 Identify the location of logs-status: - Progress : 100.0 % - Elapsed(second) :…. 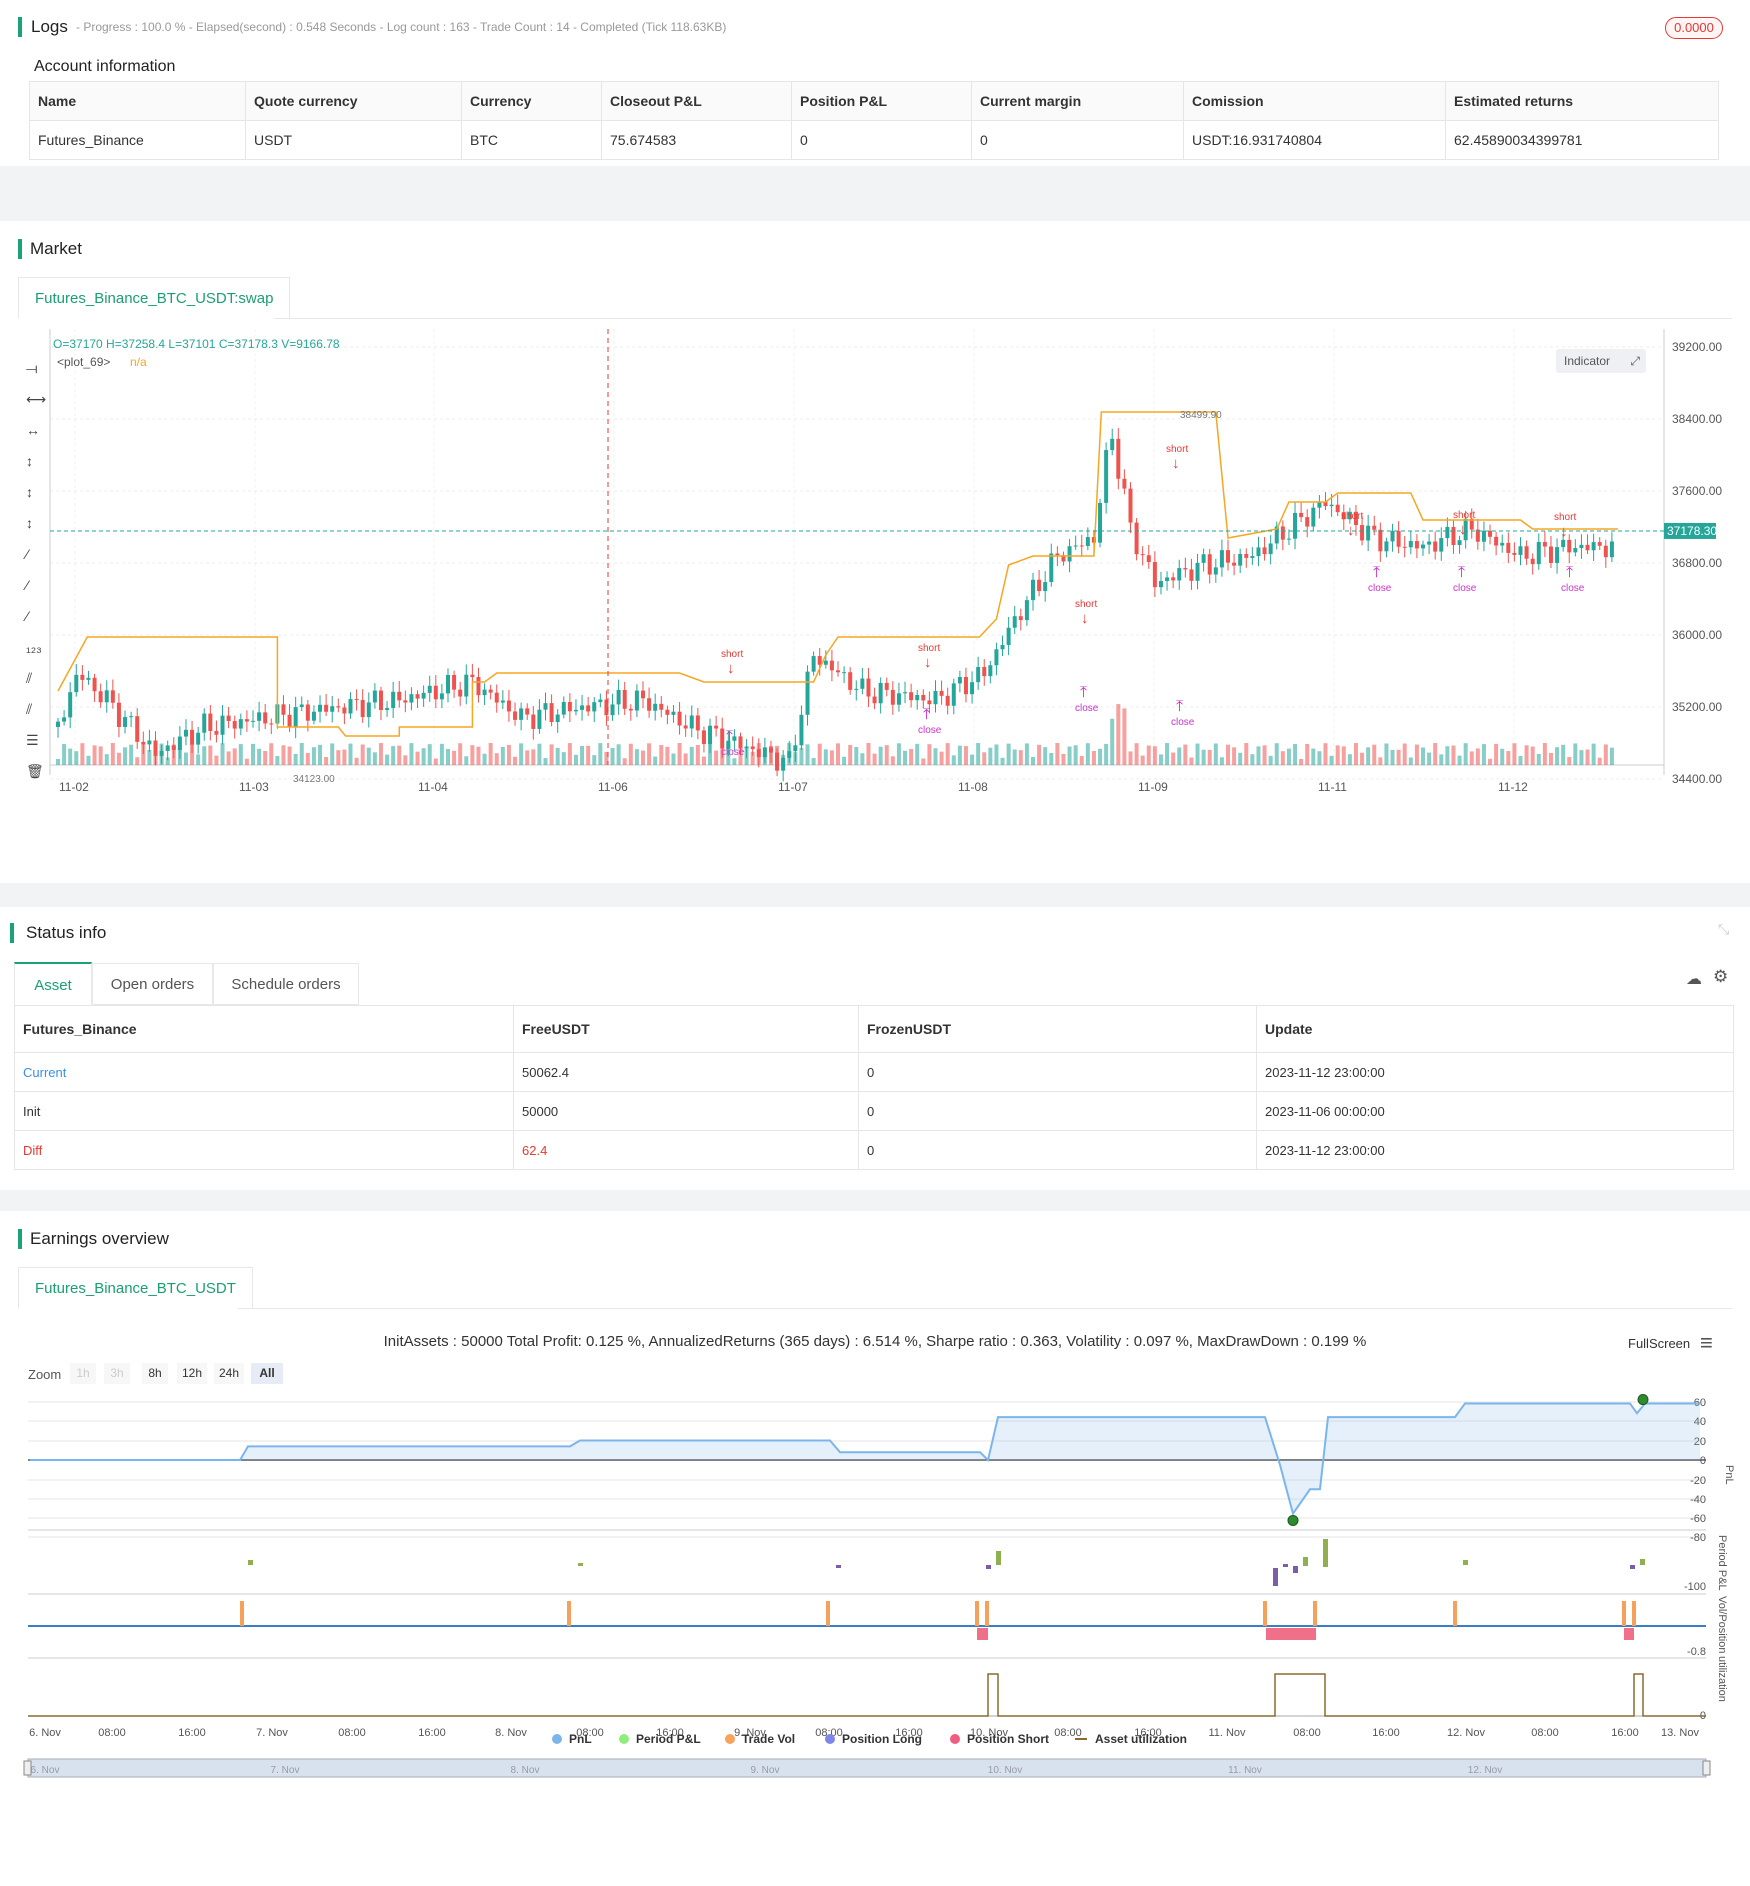
(401, 27).